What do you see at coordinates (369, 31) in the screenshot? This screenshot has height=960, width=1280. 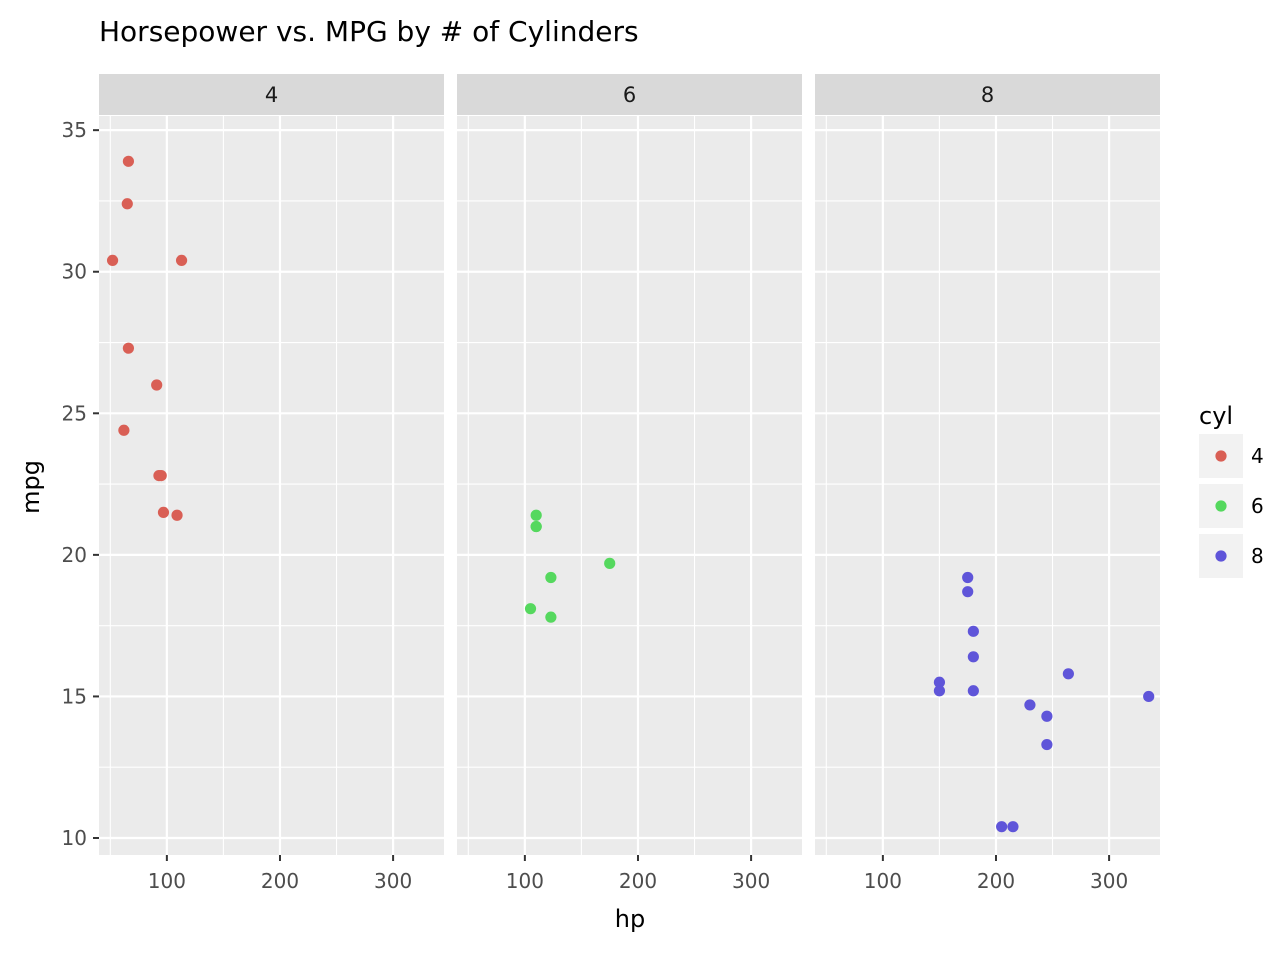 I see `chart-title: Horsepower vs. MPG by # of Cylinders` at bounding box center [369, 31].